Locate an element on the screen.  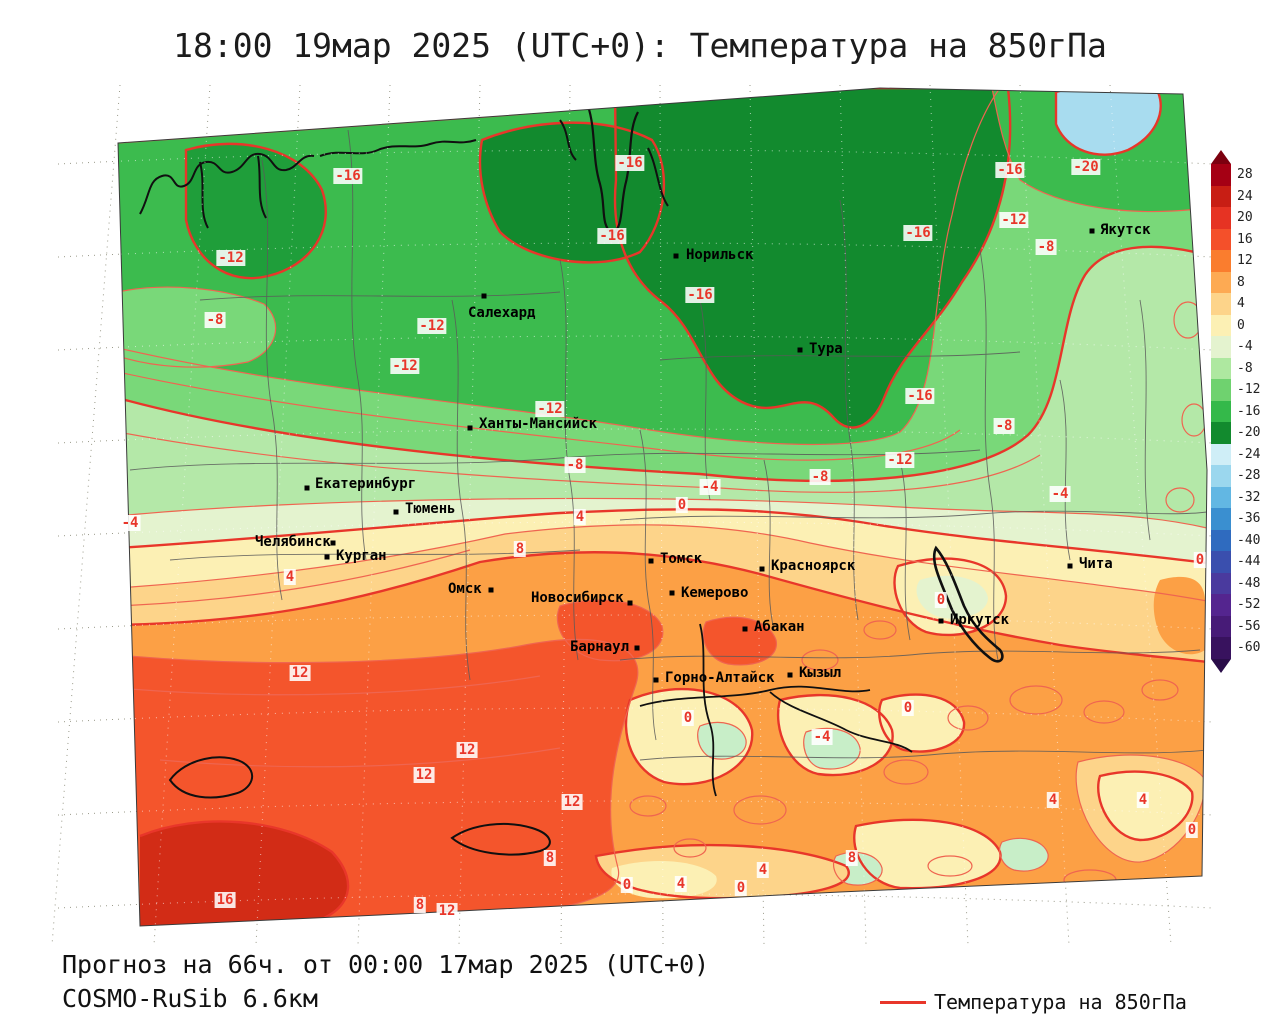
colorbar-stop: -8 is located at coordinates (1244, 368).